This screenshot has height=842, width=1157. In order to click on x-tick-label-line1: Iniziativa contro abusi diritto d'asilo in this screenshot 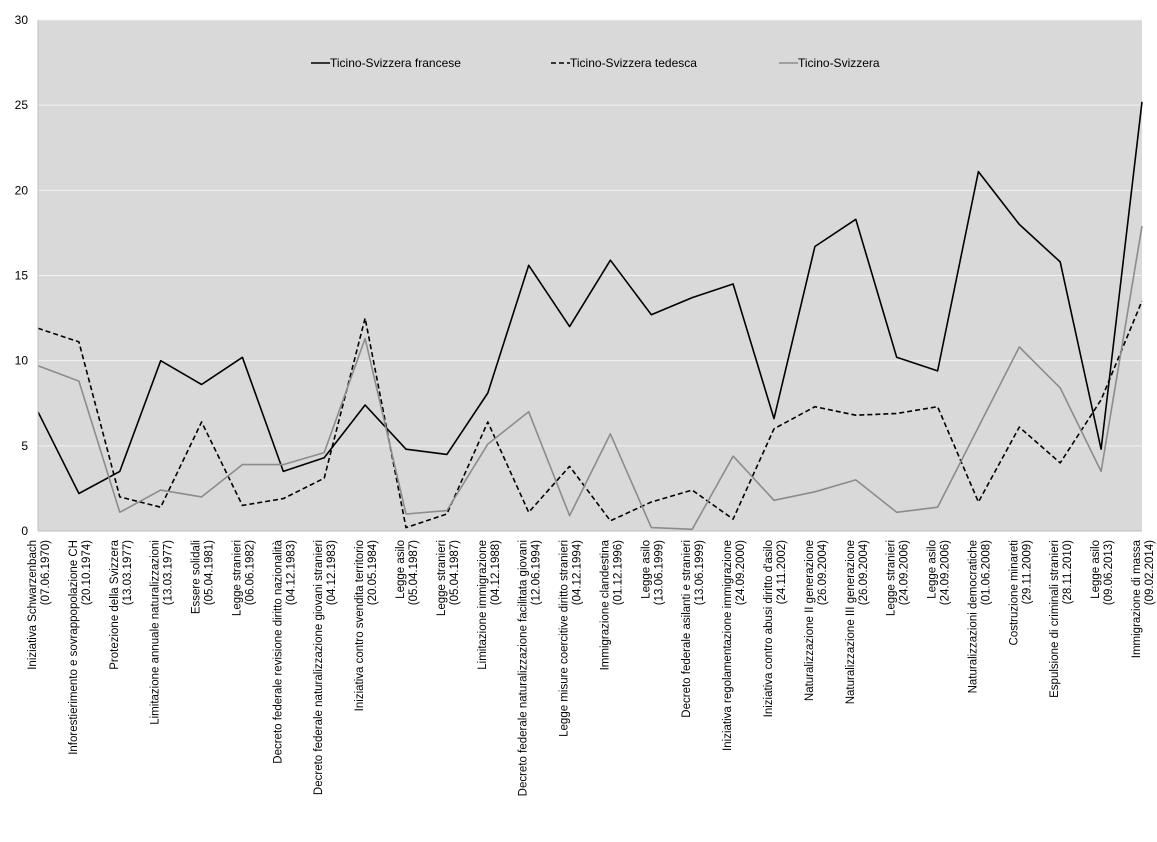, I will do `click(769, 628)`.